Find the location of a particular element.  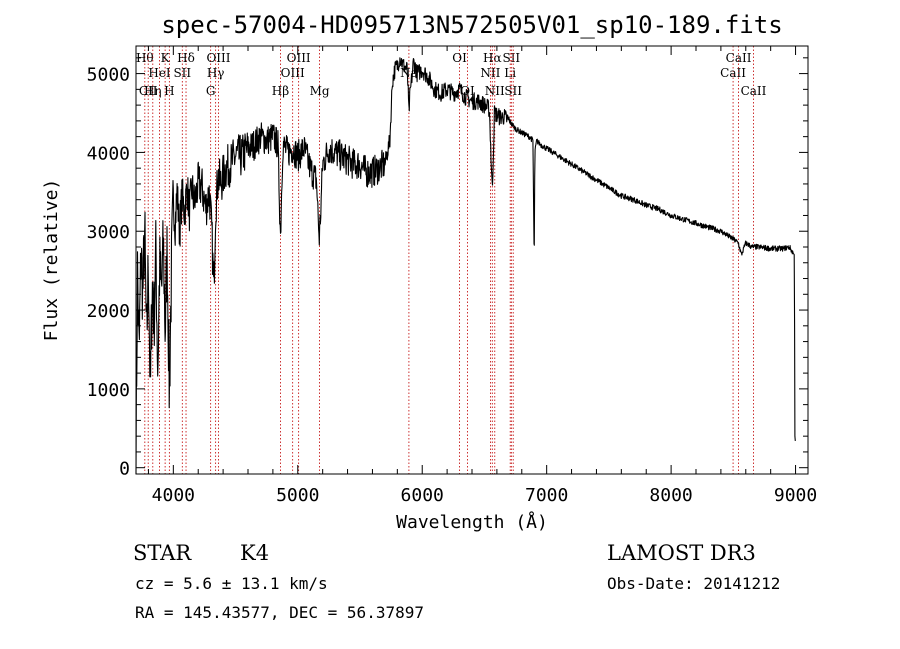

object-subclass: K4 is located at coordinates (254, 553).